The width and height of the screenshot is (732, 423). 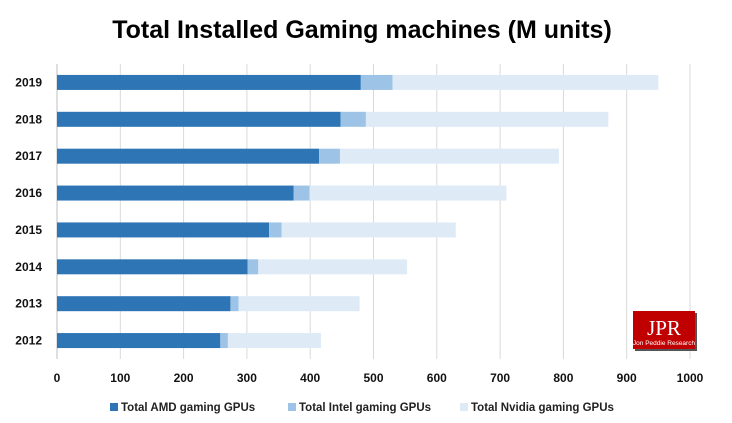 What do you see at coordinates (373, 378) in the screenshot?
I see `x-tick-label: 500` at bounding box center [373, 378].